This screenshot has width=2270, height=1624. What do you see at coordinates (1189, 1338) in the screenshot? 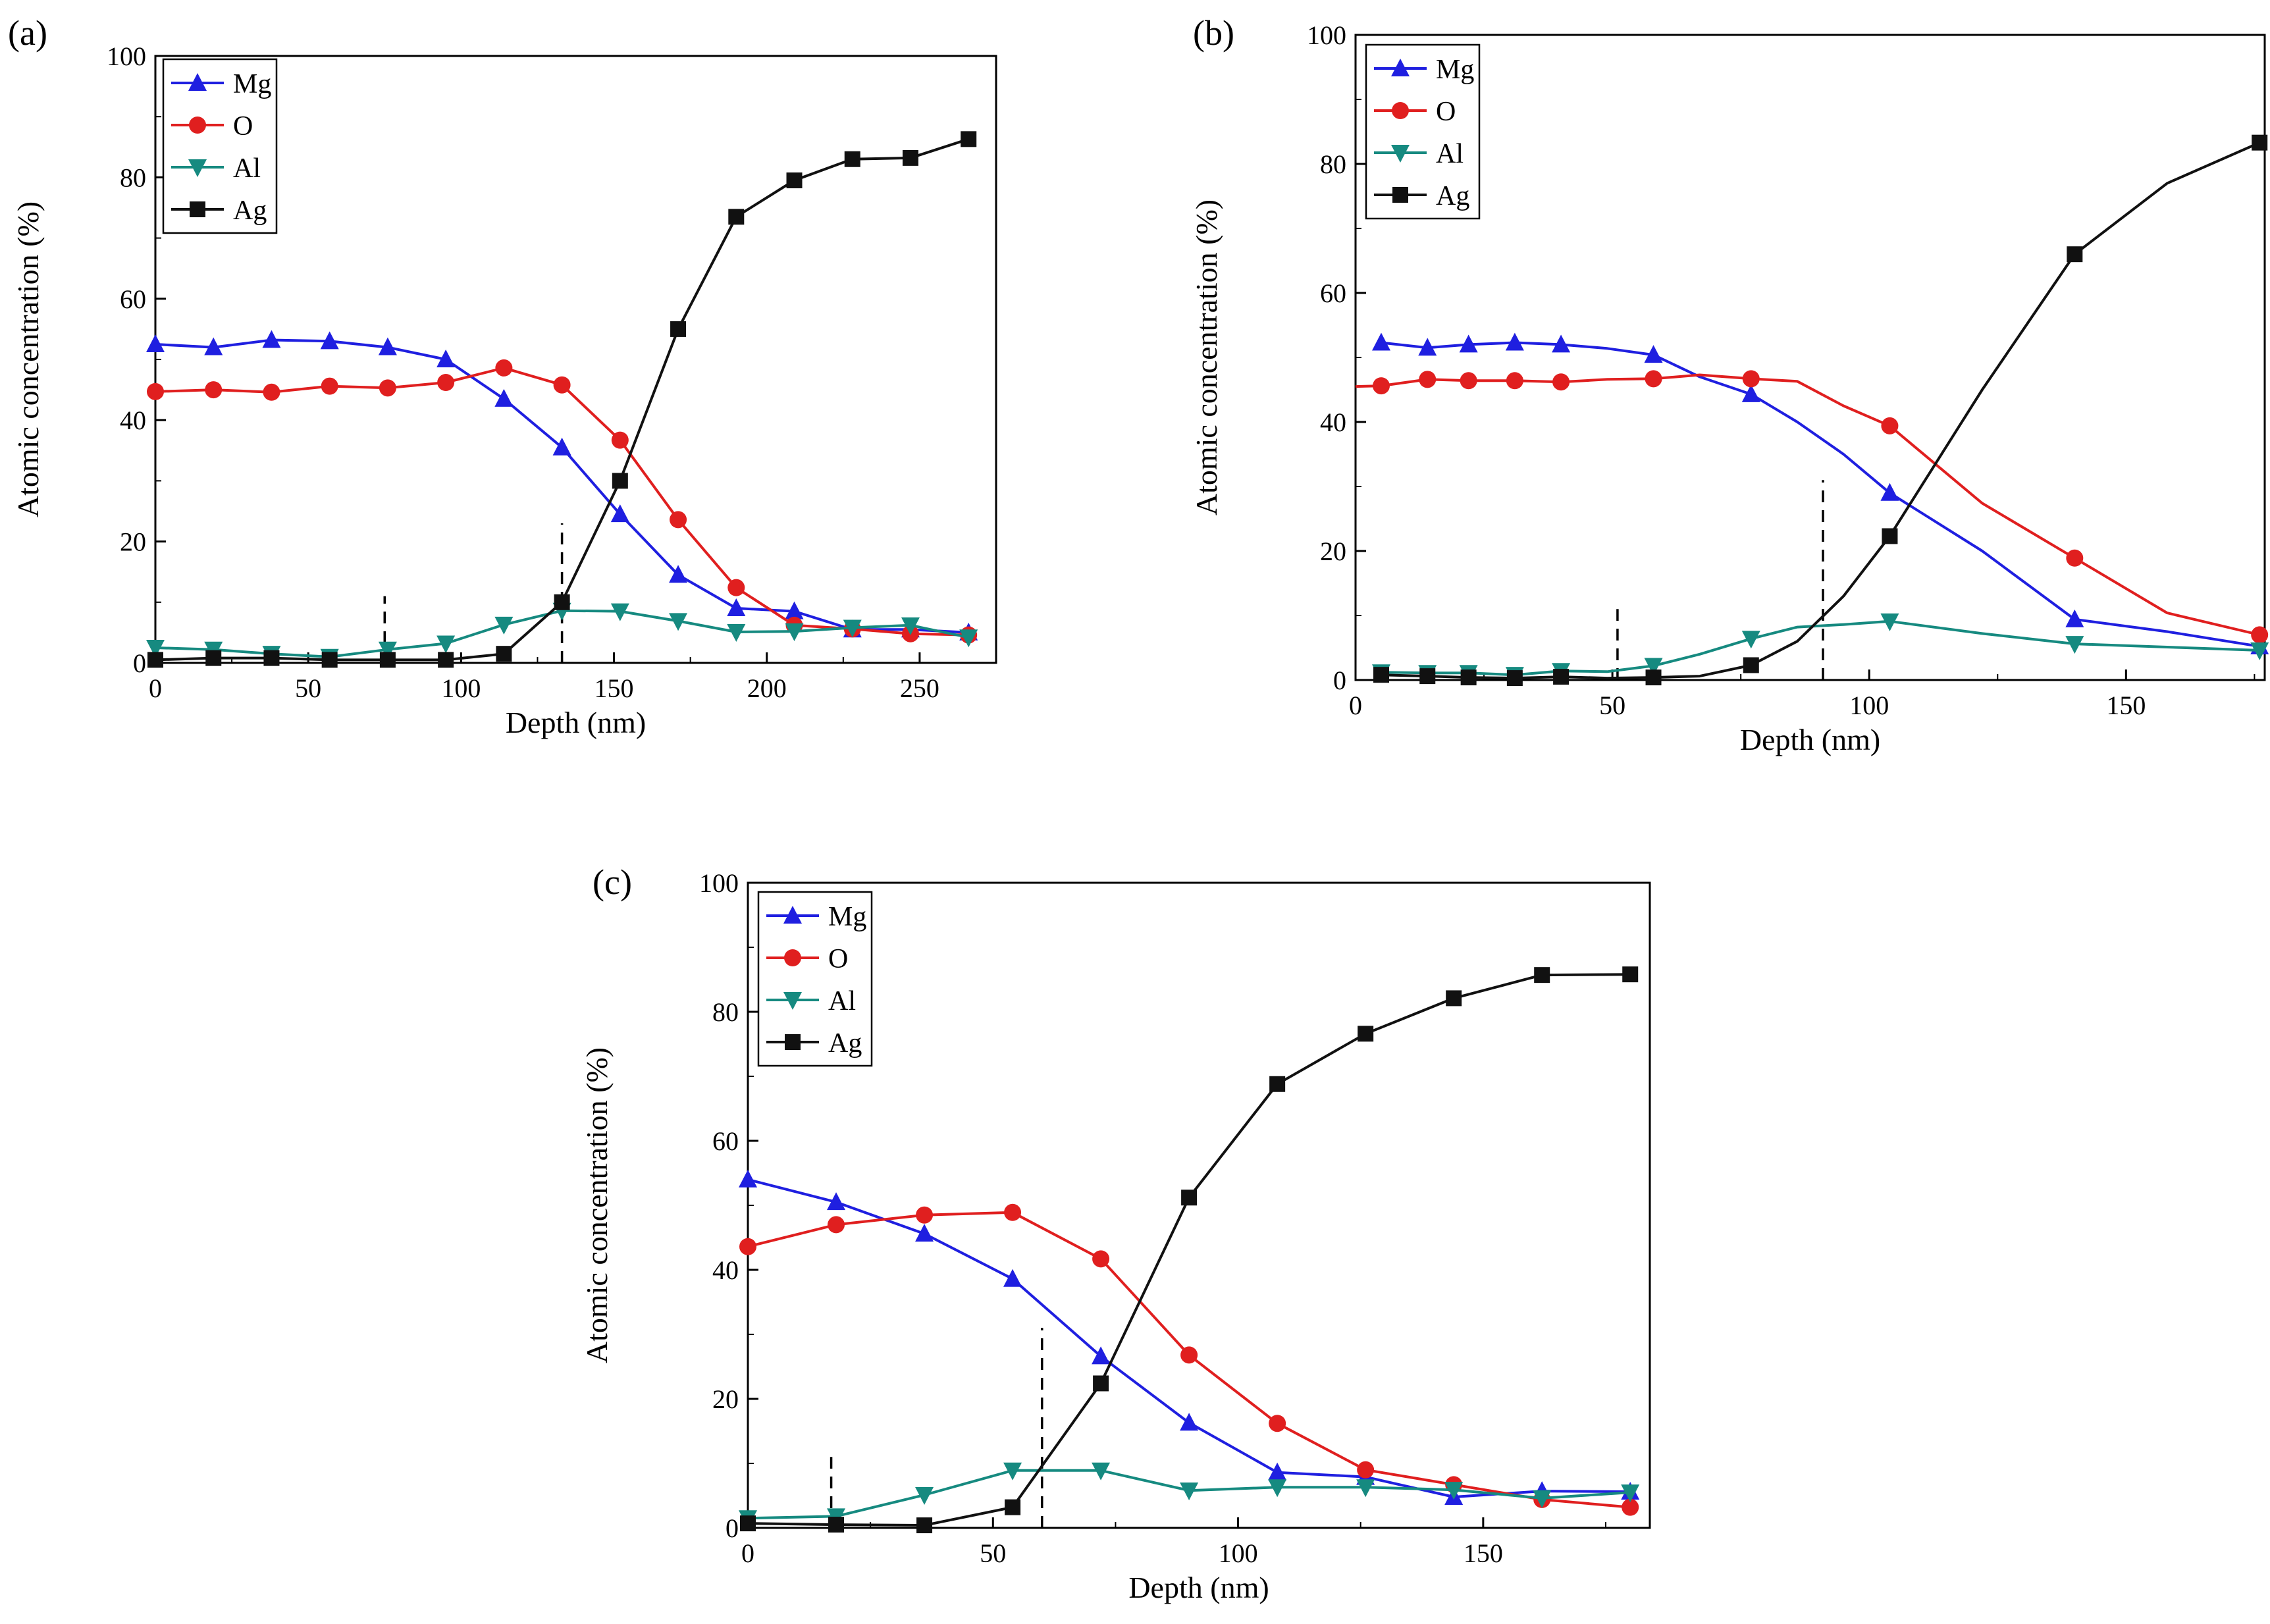
I see `series-line-mg` at bounding box center [1189, 1338].